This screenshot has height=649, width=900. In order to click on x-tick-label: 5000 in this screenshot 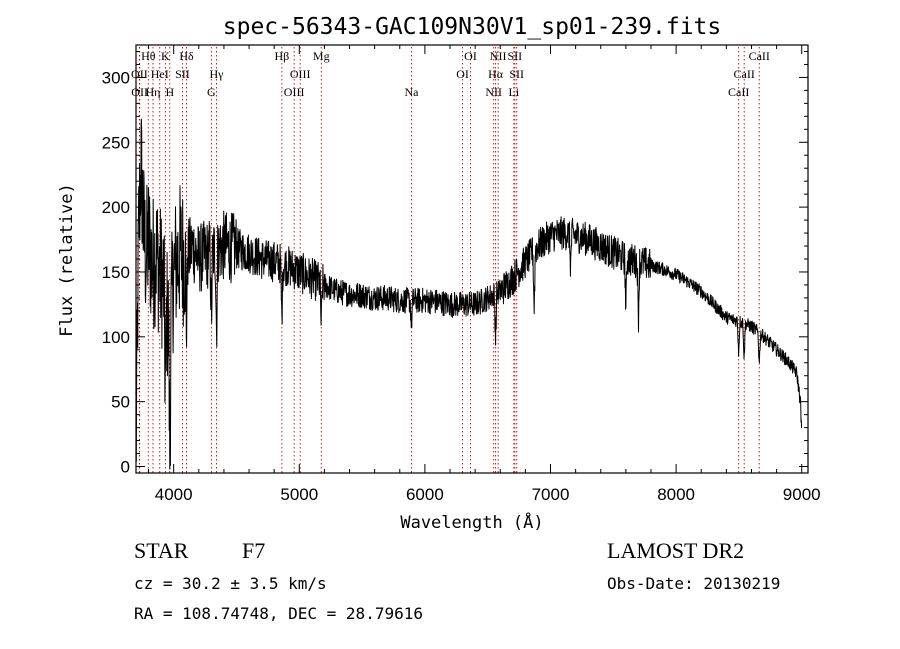, I will do `click(299, 494)`.